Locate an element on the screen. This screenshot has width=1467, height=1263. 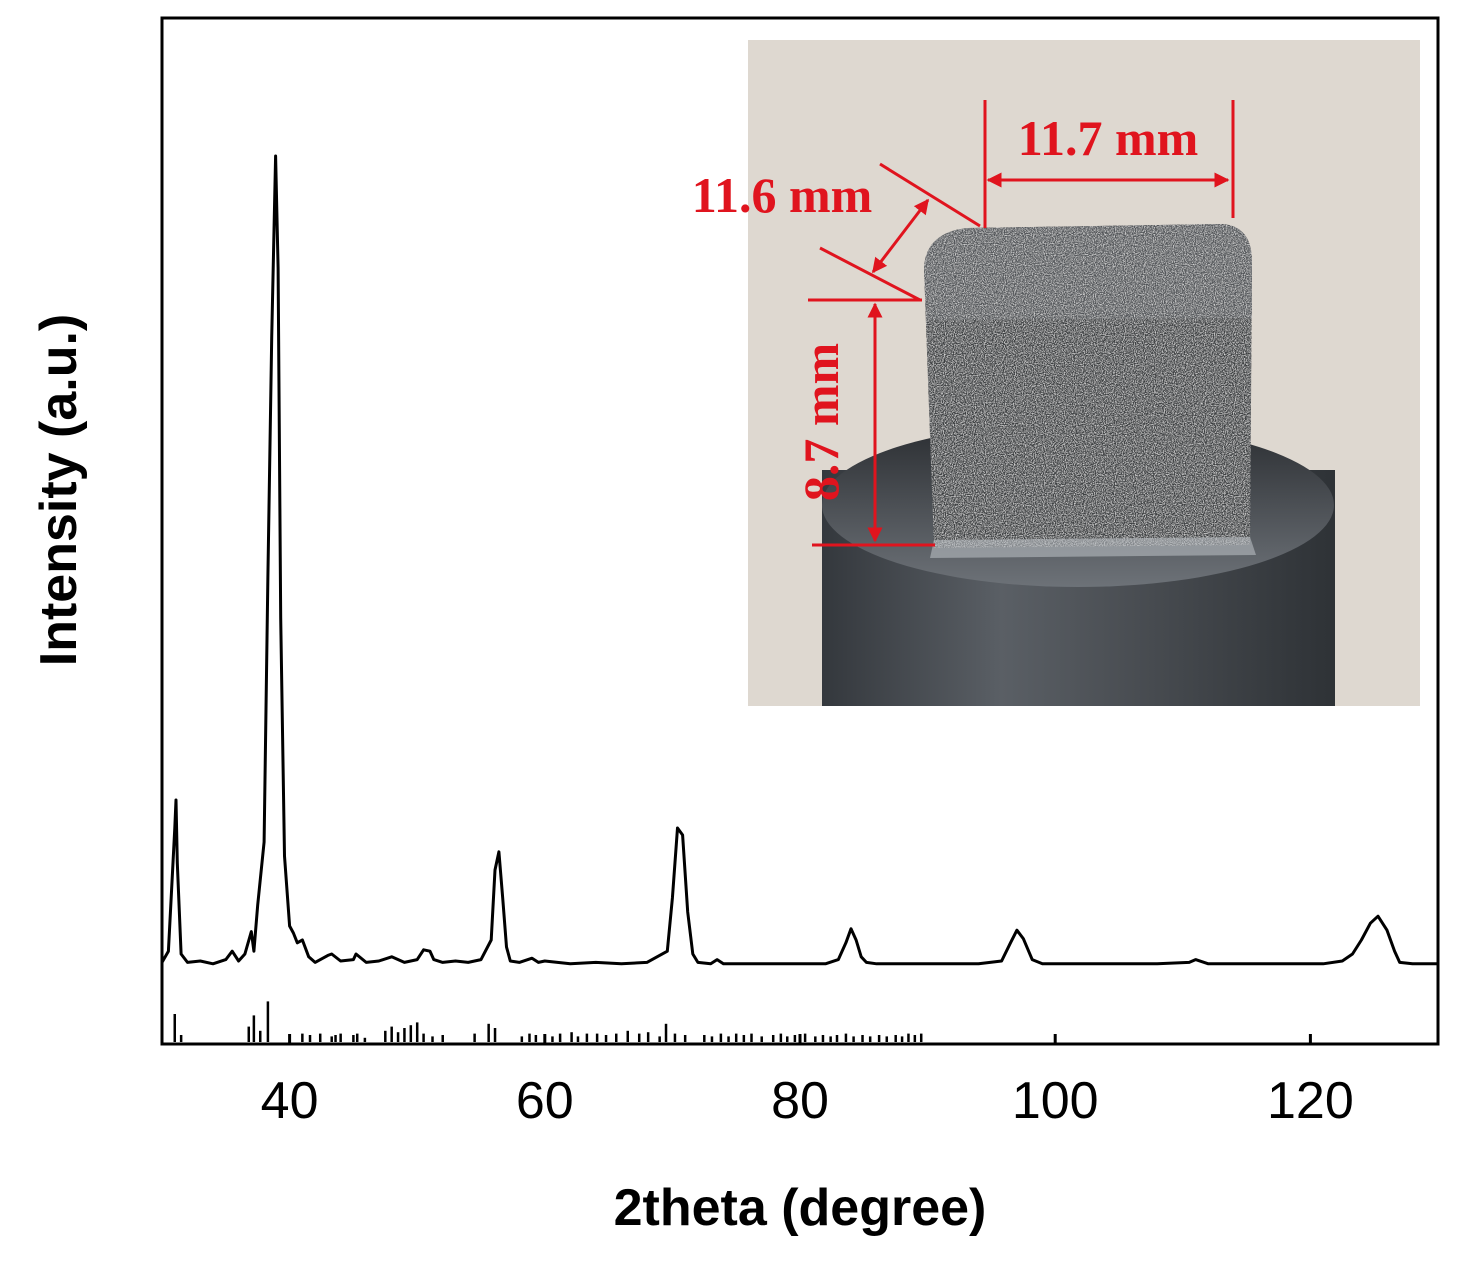
dimension-annotations is located at coordinates (1021, 323).